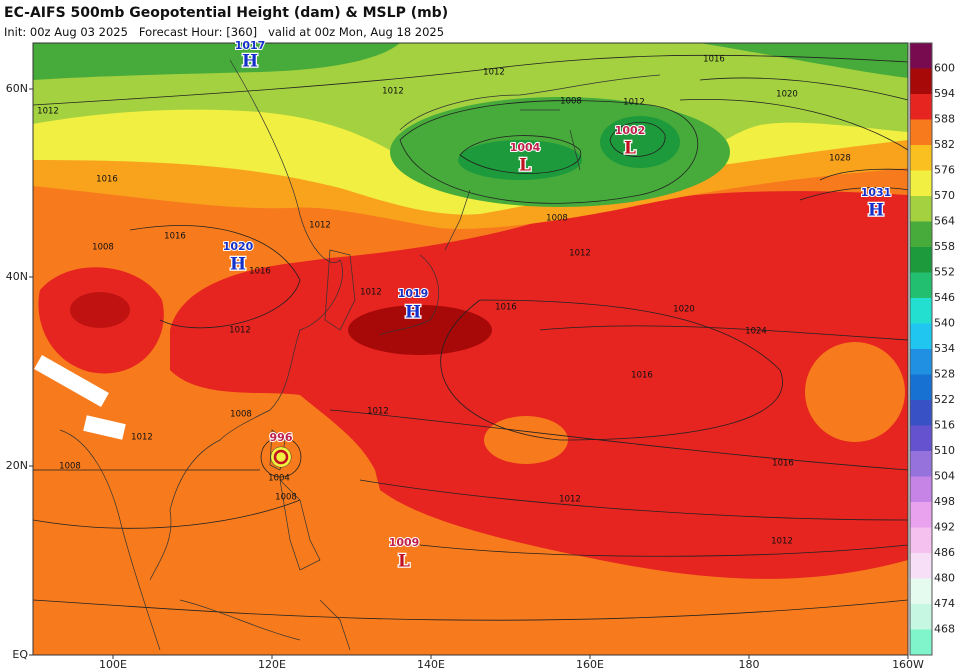  Describe the element at coordinates (525, 147) in the screenshot. I see `center-pressure: 1004` at that location.